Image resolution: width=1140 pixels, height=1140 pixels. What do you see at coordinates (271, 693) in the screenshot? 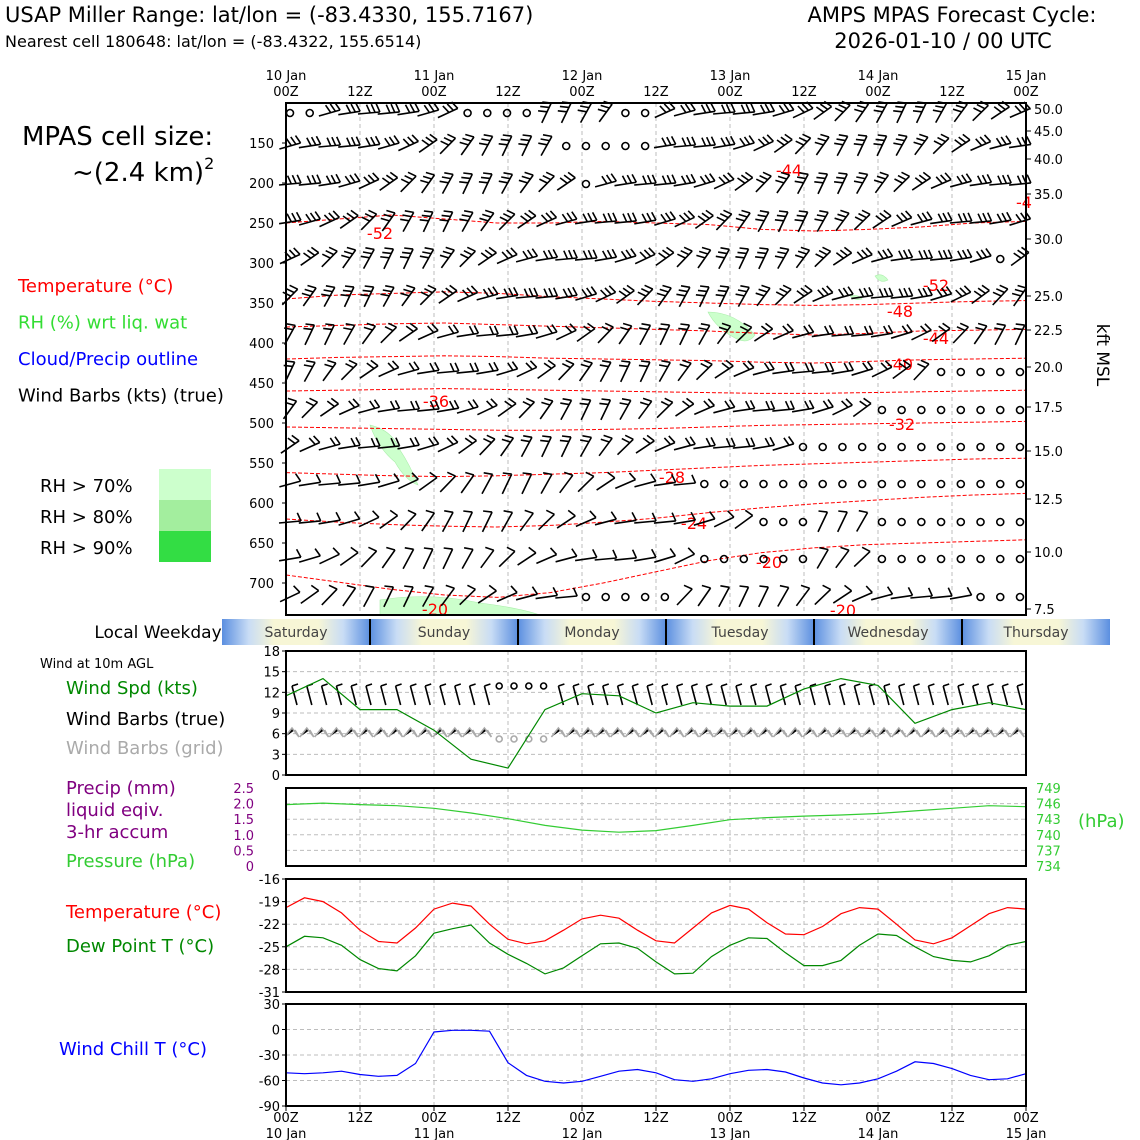
I see `y-tick-label: 12` at bounding box center [271, 693].